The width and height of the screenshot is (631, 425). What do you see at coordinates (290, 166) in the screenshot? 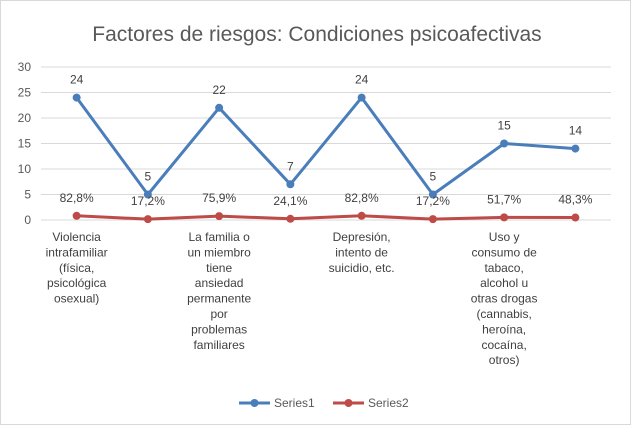
I see `data-label-series1: 7` at bounding box center [290, 166].